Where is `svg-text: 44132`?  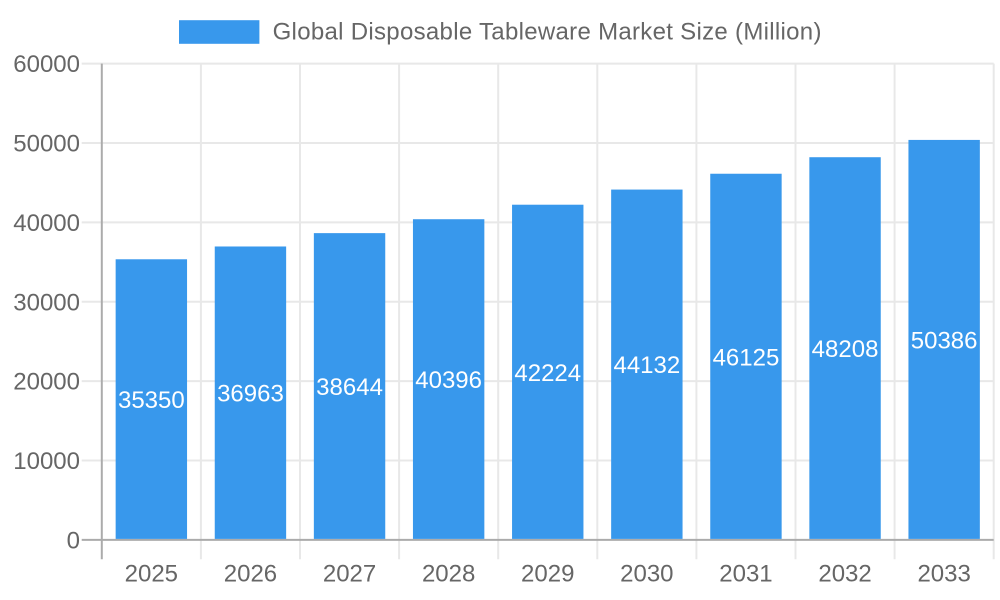 svg-text: 44132 is located at coordinates (646, 365).